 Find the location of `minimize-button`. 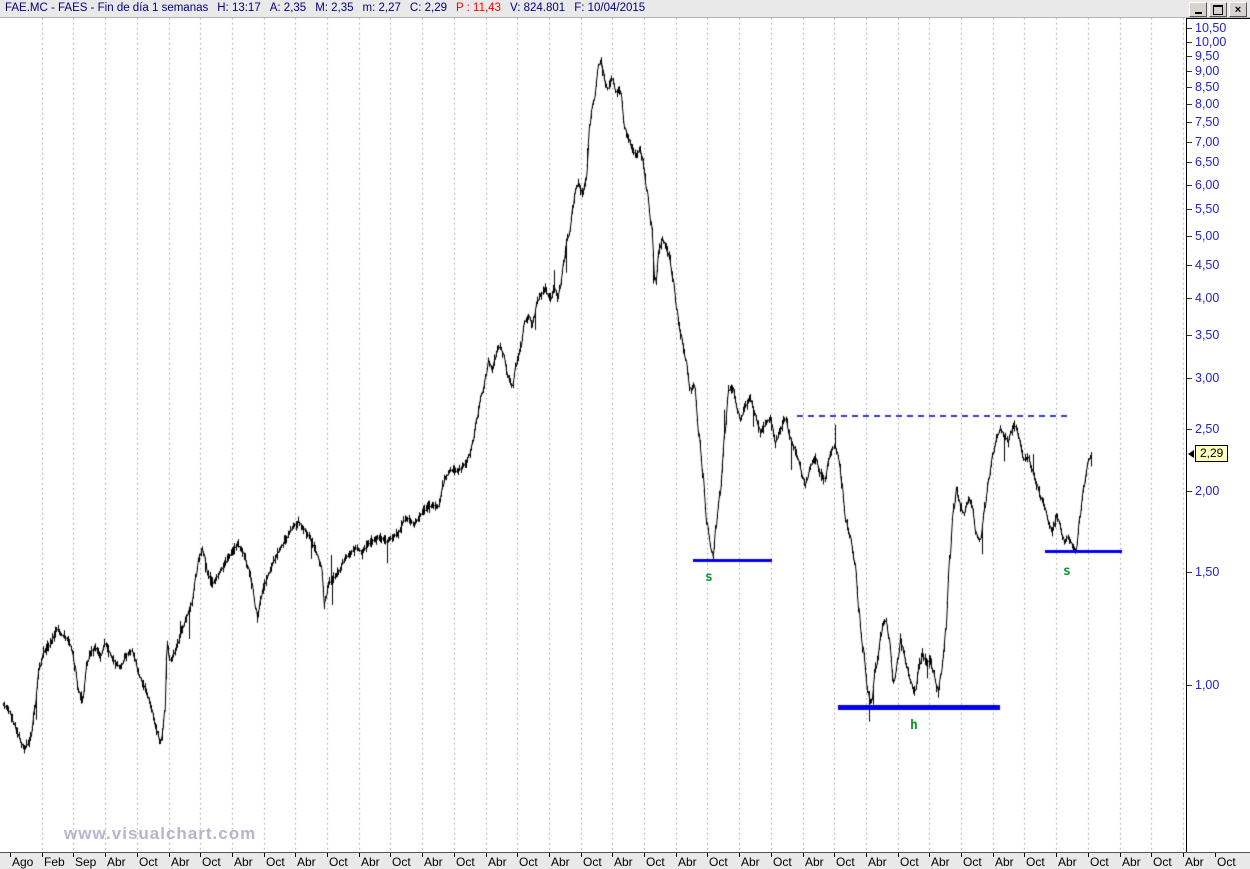

minimize-button is located at coordinates (1198, 9).